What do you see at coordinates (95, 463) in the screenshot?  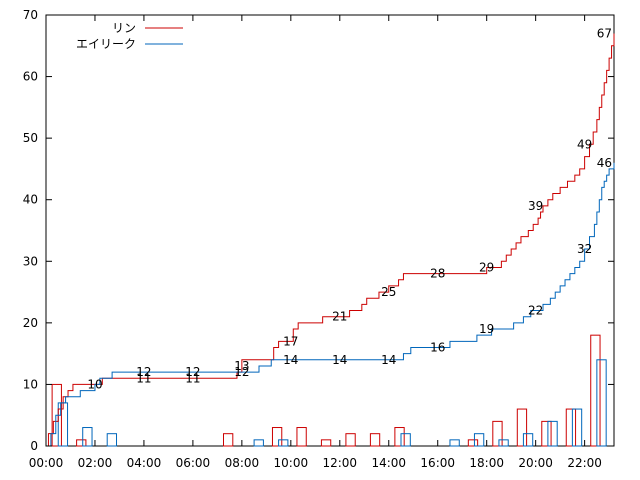 I see `x-tick-label: 02:00` at bounding box center [95, 463].